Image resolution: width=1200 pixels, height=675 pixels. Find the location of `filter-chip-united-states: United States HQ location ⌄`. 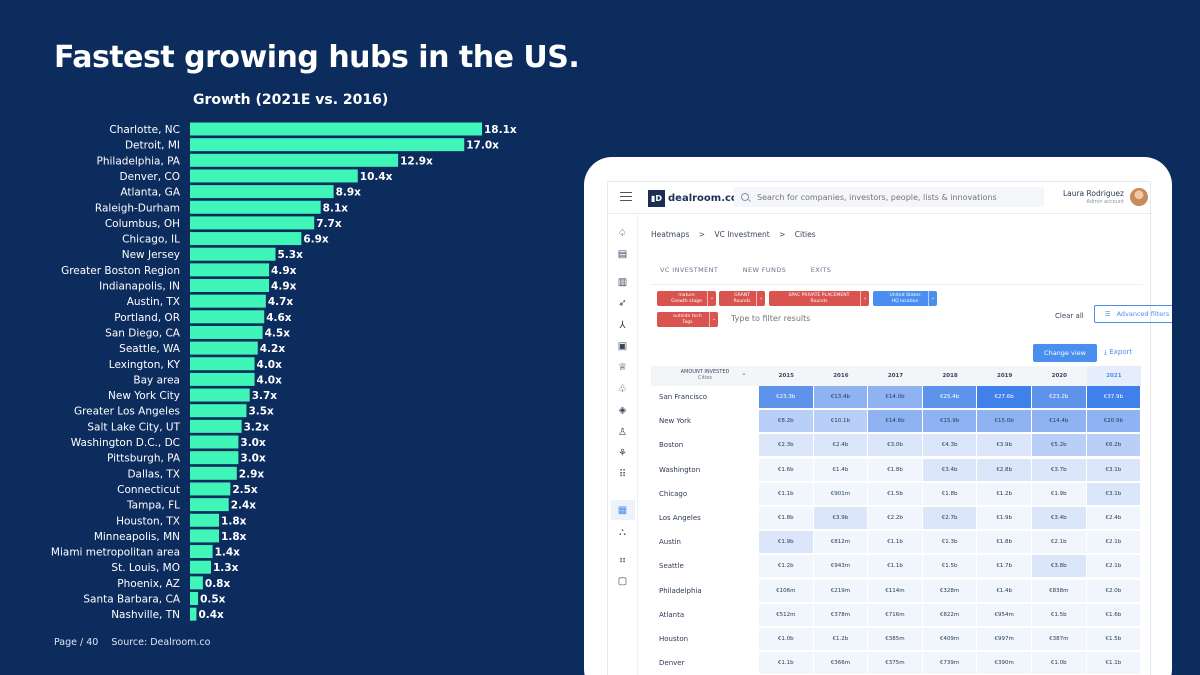

filter-chip-united-states: United States HQ location ⌄ is located at coordinates (905, 298).